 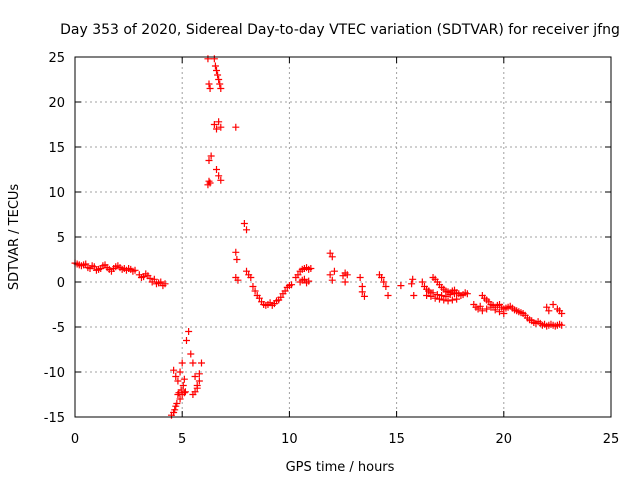 I want to click on y-axis-label: SDTVAR / TECUs, so click(x=14, y=237).